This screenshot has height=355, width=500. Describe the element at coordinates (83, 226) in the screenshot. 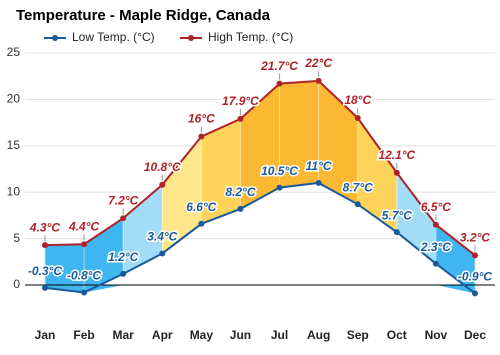

I see `value-label: 4.4°C` at that location.